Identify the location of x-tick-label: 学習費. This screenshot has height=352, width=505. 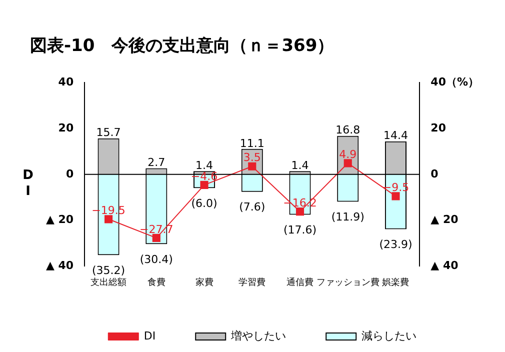
(252, 282).